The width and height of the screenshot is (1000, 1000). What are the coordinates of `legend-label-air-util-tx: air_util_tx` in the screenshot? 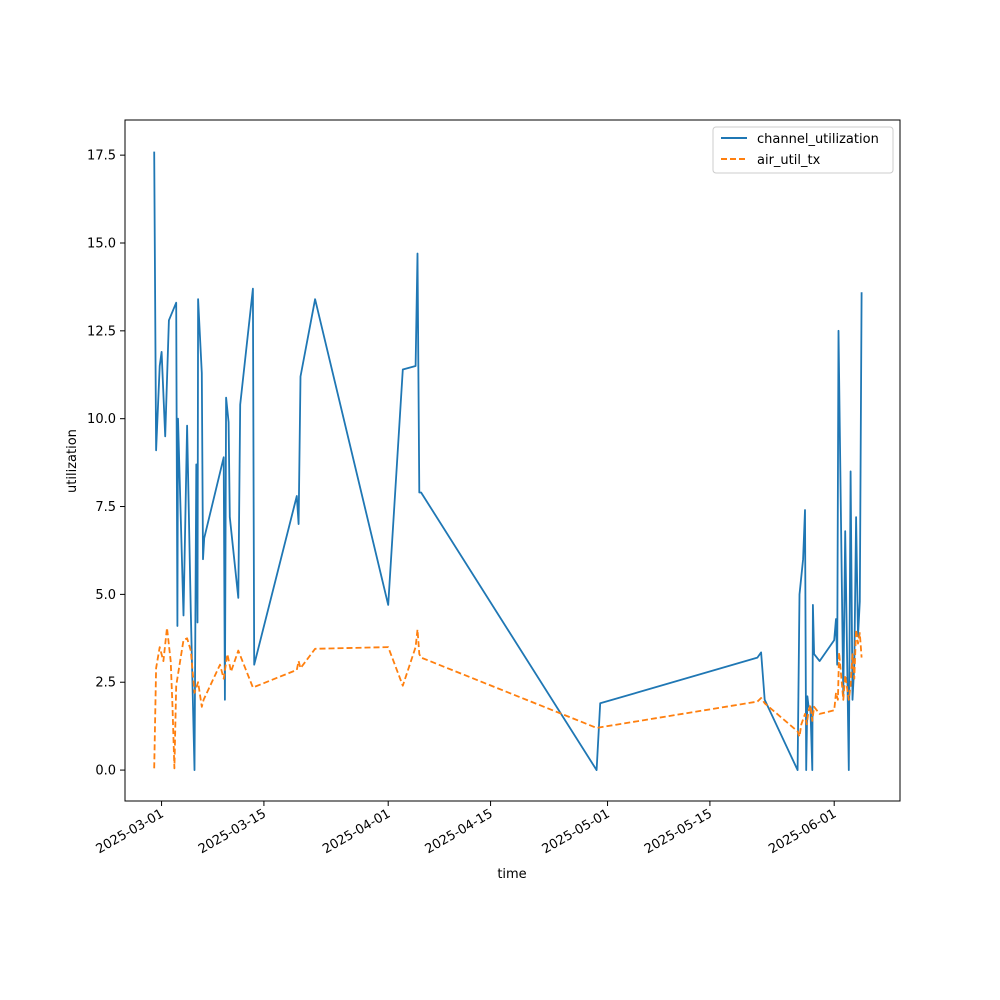 It's located at (789, 160).